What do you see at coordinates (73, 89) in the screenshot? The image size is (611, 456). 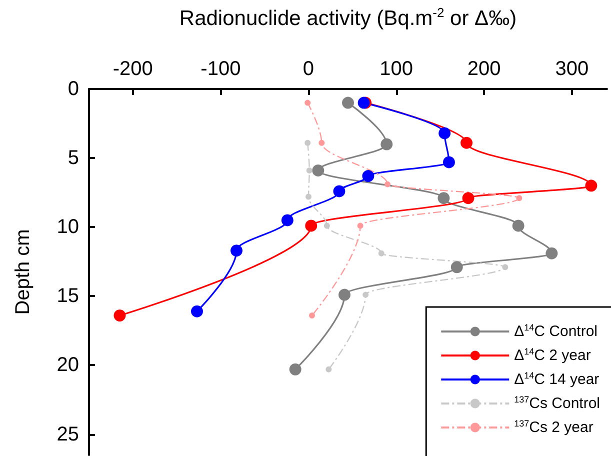 I see `y-tick-label: 0` at bounding box center [73, 89].